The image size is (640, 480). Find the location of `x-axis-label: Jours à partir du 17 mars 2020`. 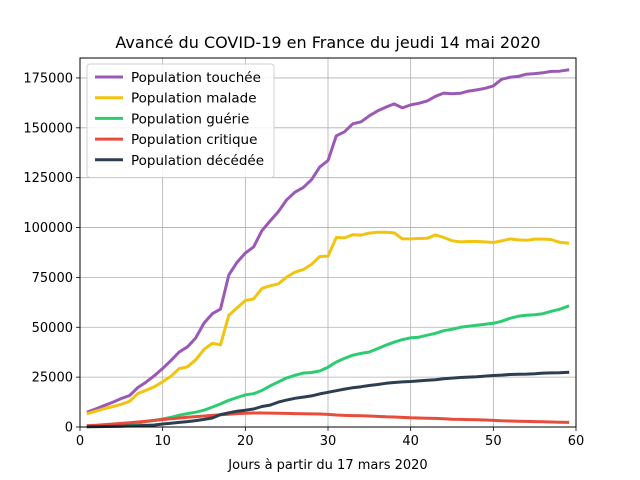

x-axis-label: Jours à partir du 17 mars 2020 is located at coordinates (327, 465).